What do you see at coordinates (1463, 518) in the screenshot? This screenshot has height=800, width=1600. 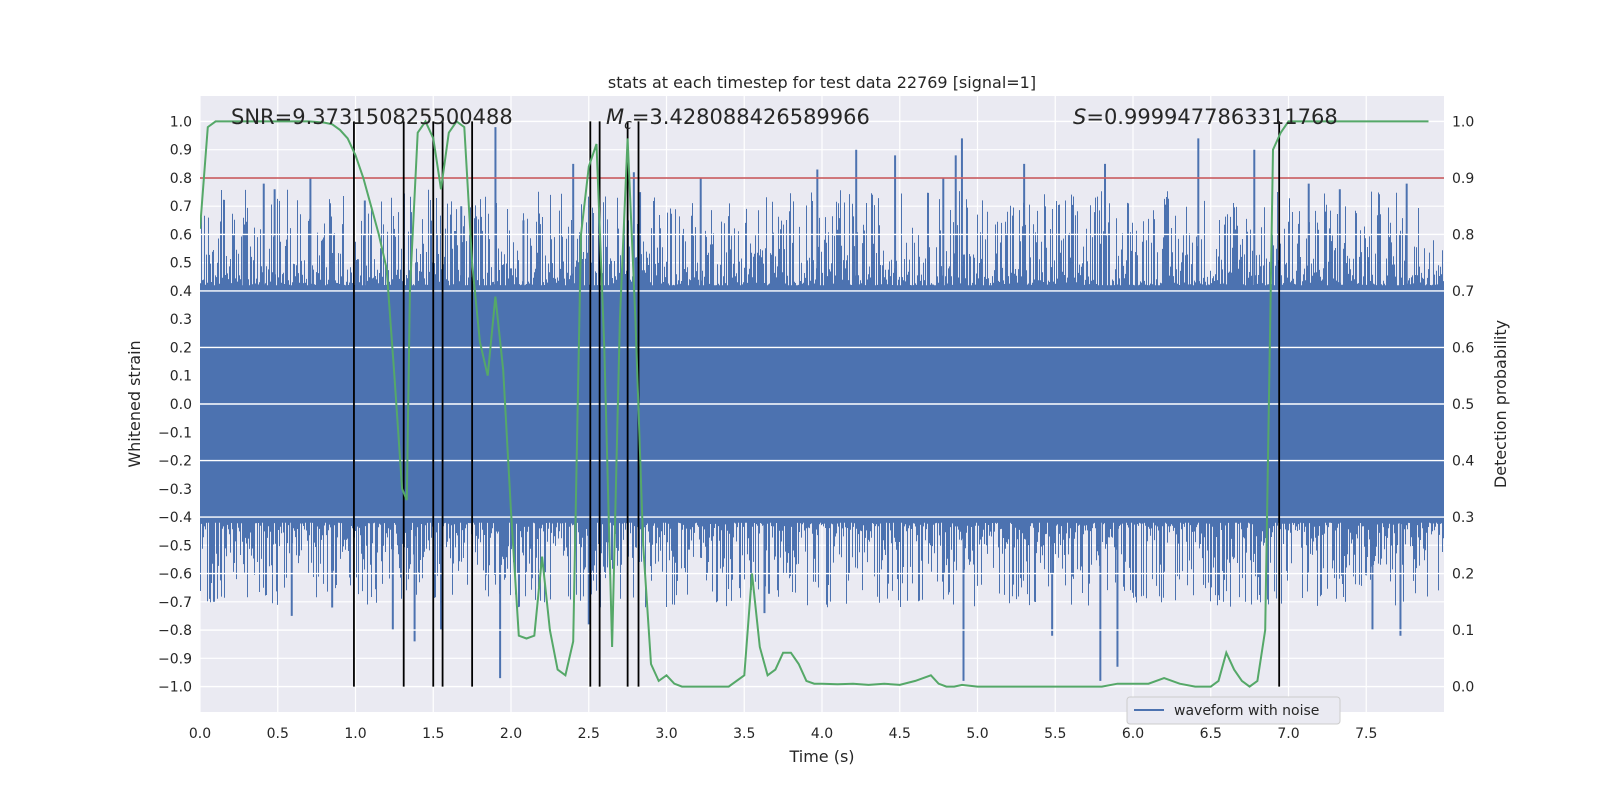 I see `y2-tick-label: 0.3` at bounding box center [1463, 518].